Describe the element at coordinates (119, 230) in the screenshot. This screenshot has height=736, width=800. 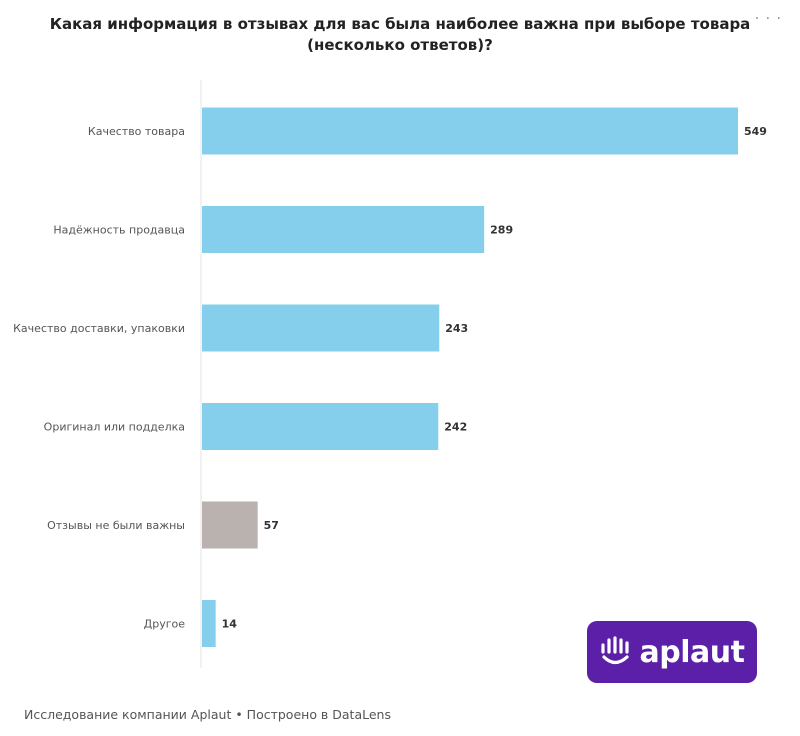
I see `category-label: Надёжность продавца` at that location.